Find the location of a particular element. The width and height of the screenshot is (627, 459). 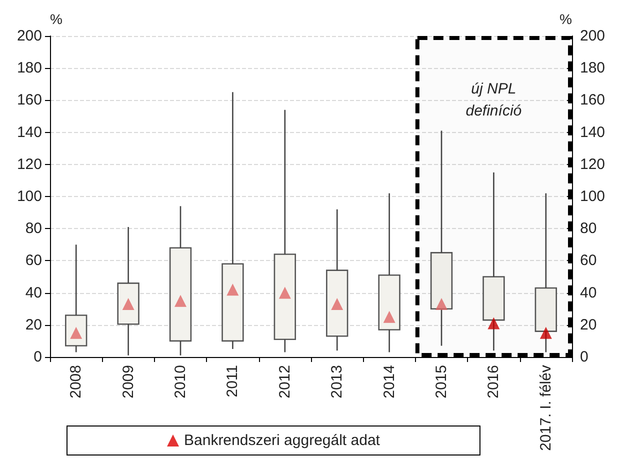

y2-tick-label: 80 is located at coordinates (588, 229).